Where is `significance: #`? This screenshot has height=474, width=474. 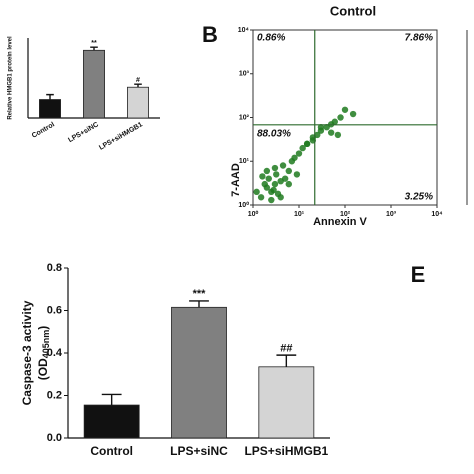
significance: # is located at coordinates (138, 80).